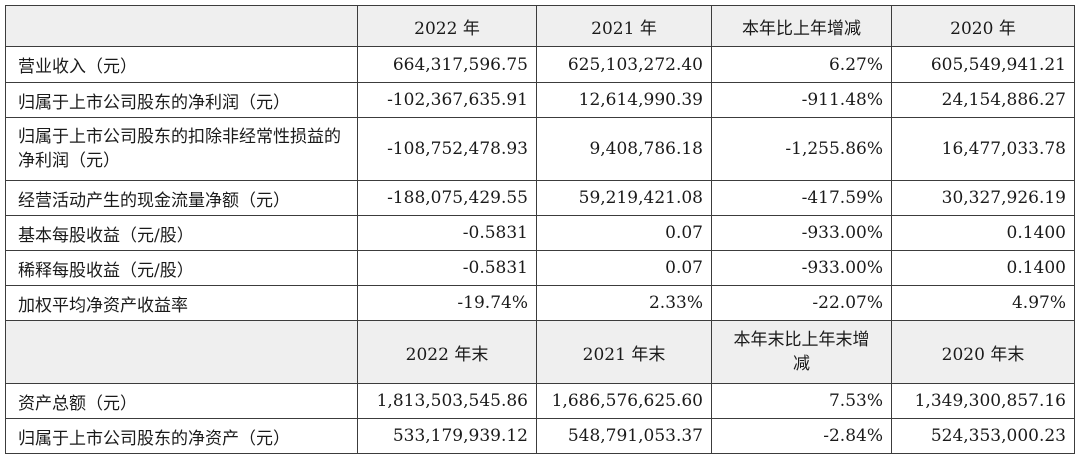 The height and width of the screenshot is (468, 1080). I want to click on value-2021: 548,791,053.37, so click(624, 436).